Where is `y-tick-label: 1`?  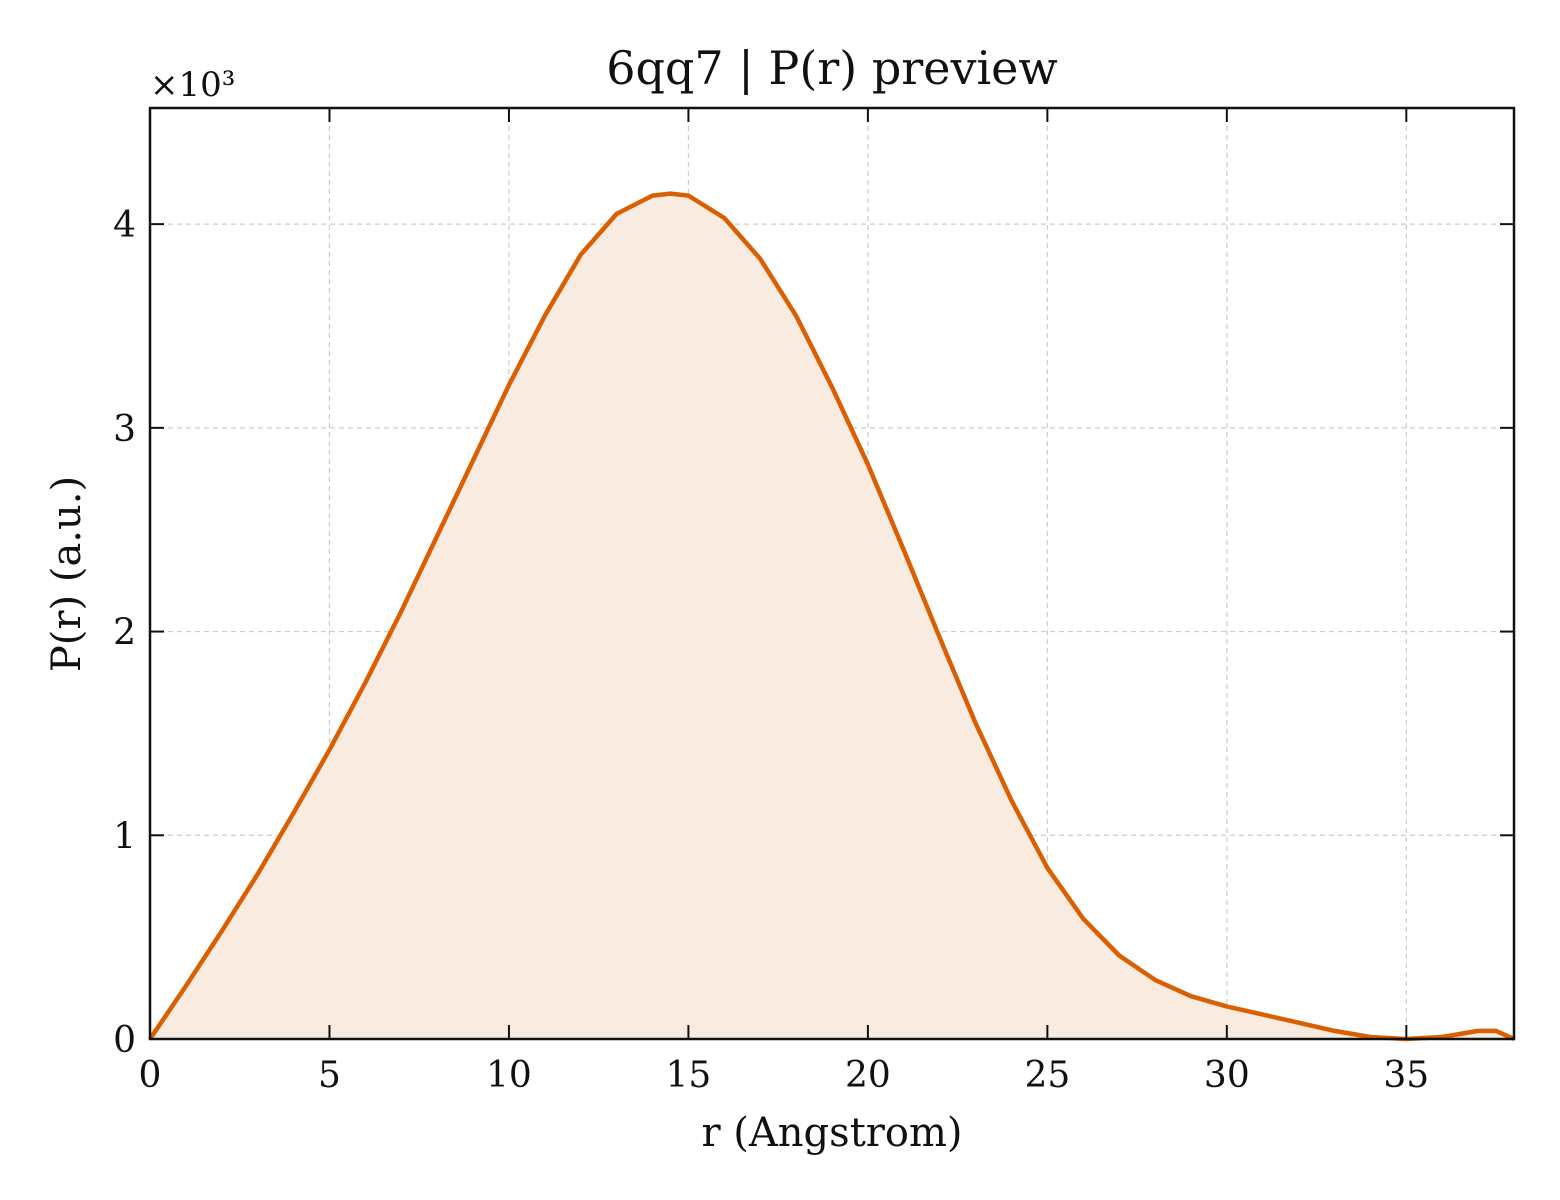 y-tick-label: 1 is located at coordinates (124, 836).